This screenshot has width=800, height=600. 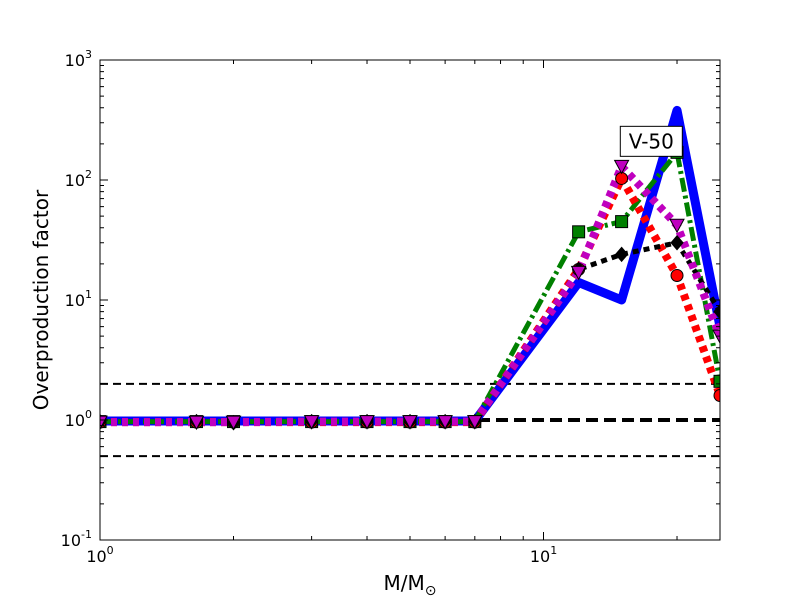 What do you see at coordinates (543, 555) in the screenshot?
I see `x-tick-label-1: 10¹` at bounding box center [543, 555].